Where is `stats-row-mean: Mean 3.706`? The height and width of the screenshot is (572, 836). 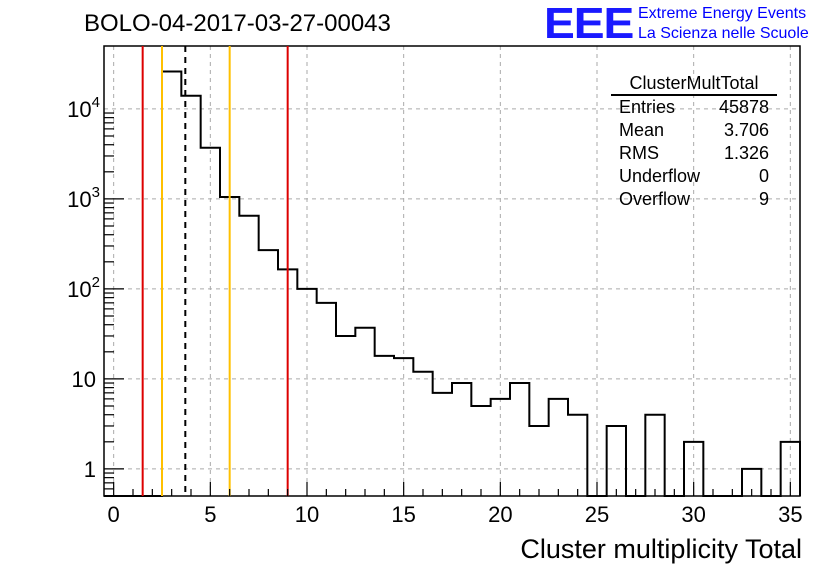
stats-row-mean: Mean 3.706 is located at coordinates (694, 130).